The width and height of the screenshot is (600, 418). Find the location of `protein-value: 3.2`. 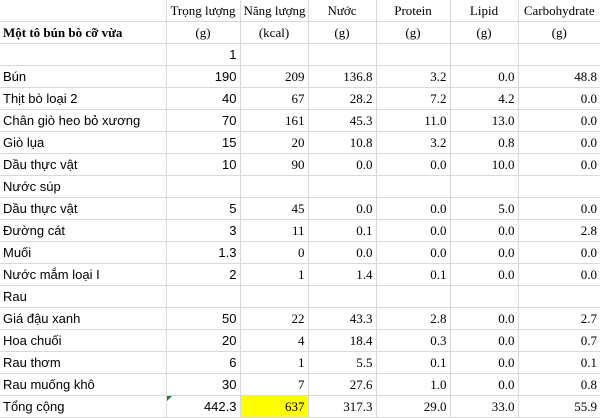

protein-value: 3.2 is located at coordinates (413, 142).